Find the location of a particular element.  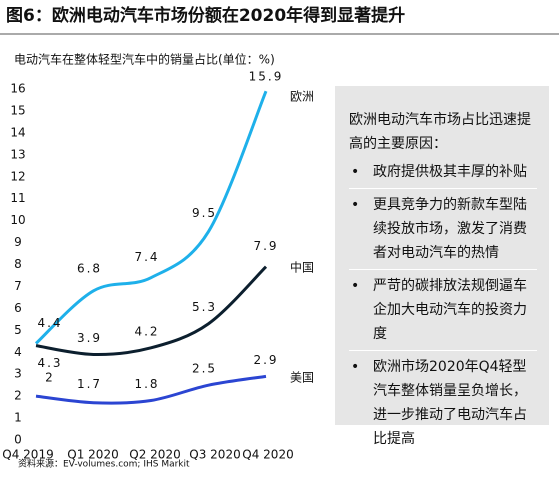

data-label: 3.9 is located at coordinates (89, 338).